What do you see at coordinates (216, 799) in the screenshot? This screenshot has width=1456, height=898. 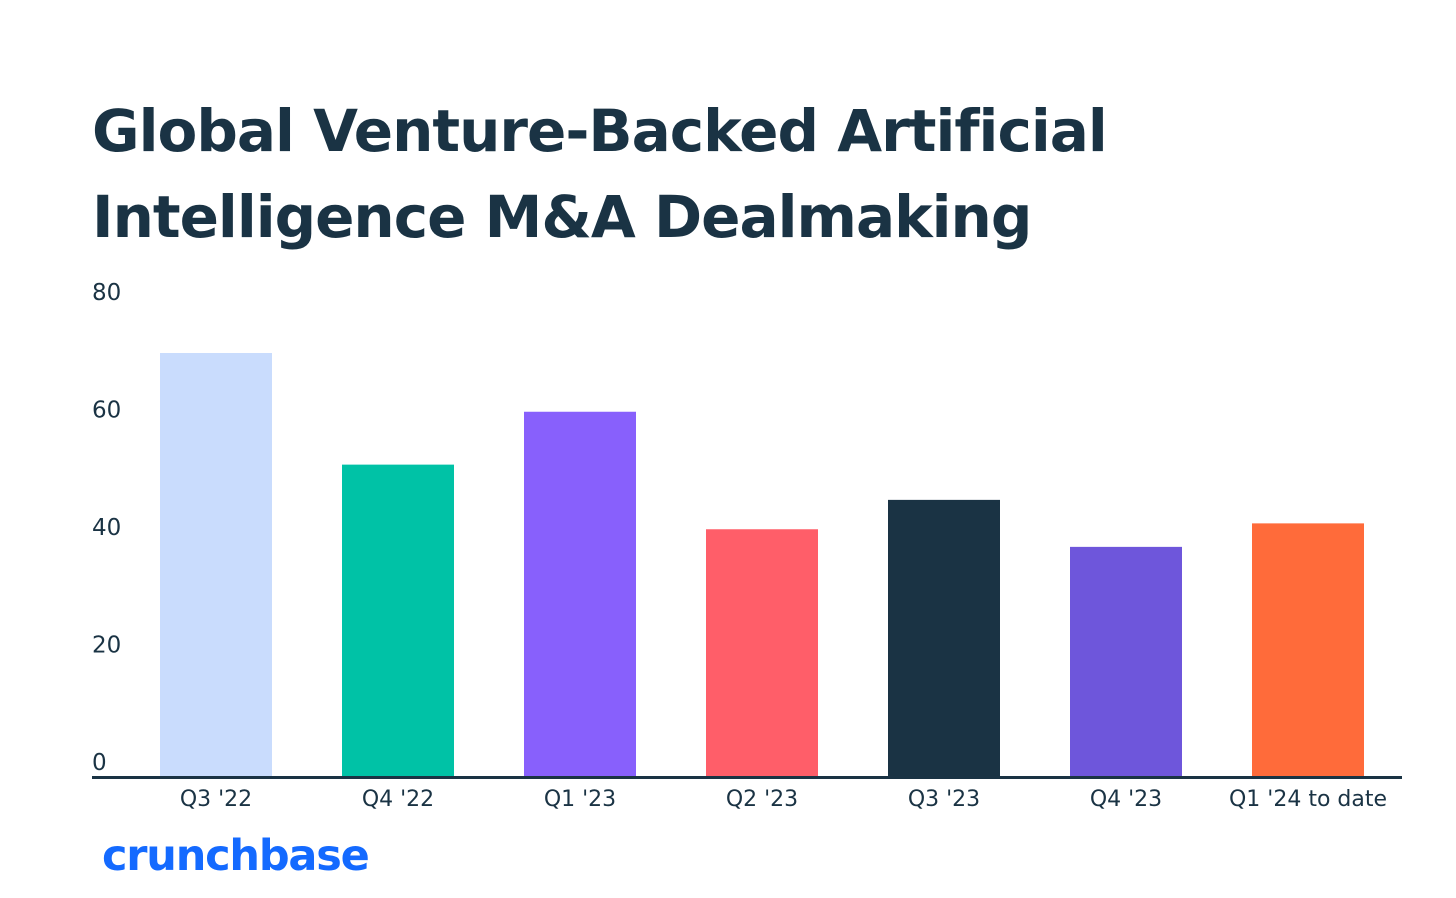 I see `x-tick-label: Q3 '22` at bounding box center [216, 799].